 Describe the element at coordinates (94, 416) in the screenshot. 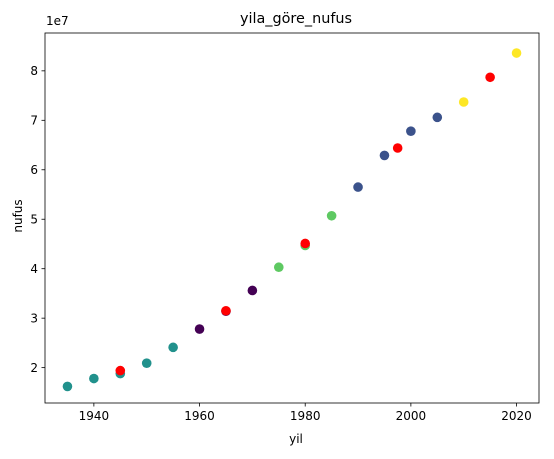

I see `x-tick-label: 1940` at that location.